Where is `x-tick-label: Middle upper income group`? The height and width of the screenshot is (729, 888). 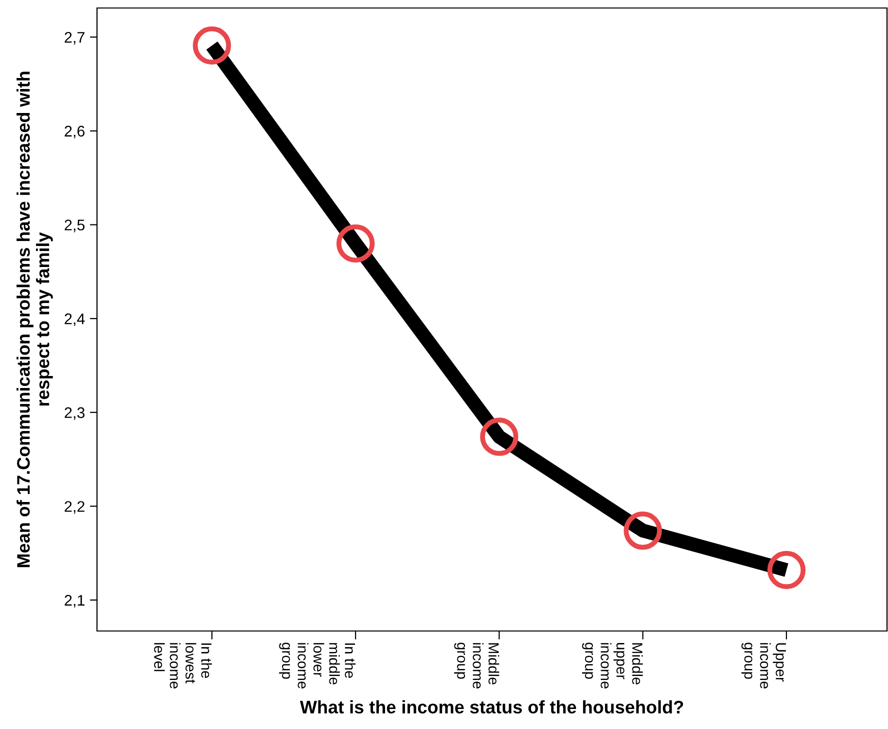
x-tick-label: Middle upper income group is located at coordinates (612, 665).